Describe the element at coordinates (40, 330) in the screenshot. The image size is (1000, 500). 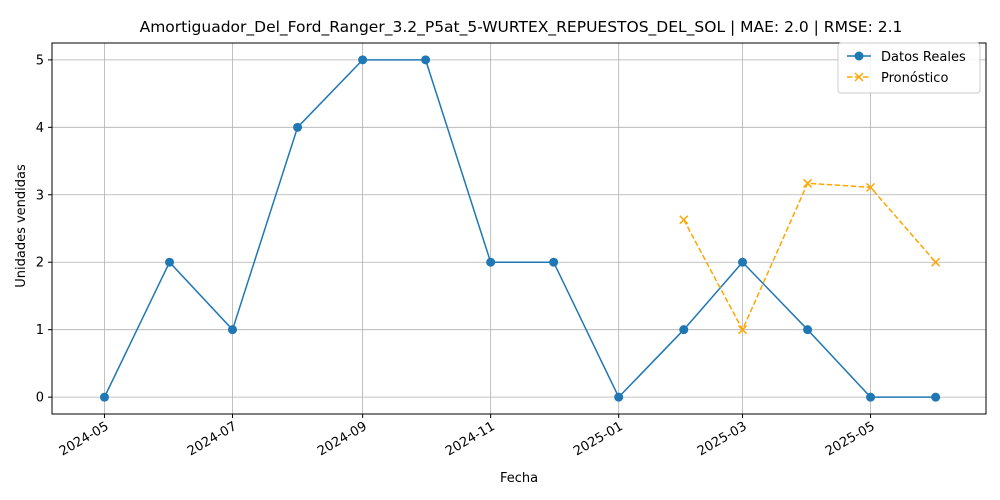
I see `y-tick-label: 1` at that location.